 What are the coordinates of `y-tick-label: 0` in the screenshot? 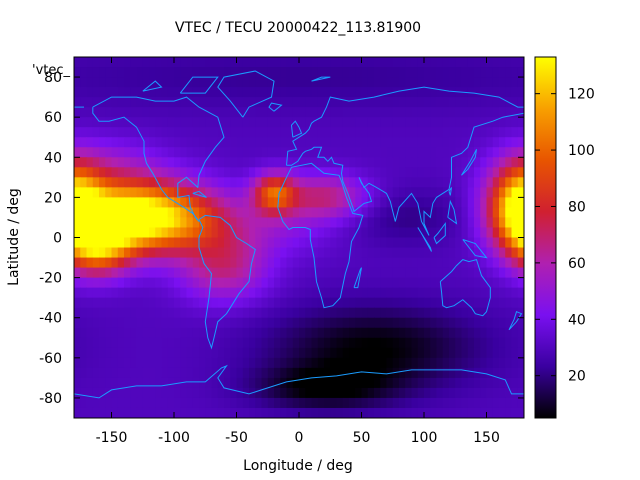 It's located at (57, 239).